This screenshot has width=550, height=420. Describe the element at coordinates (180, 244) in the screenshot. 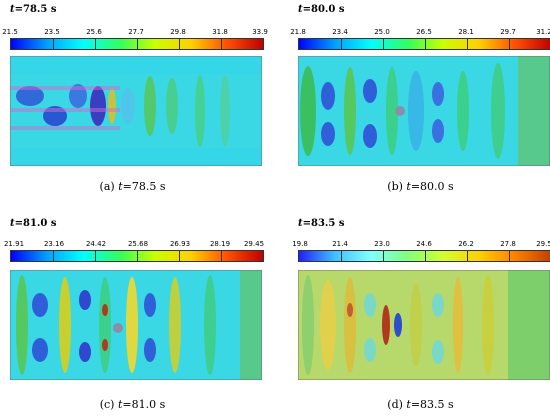

I see `colorbar-tick-label: 26.93` at that location.